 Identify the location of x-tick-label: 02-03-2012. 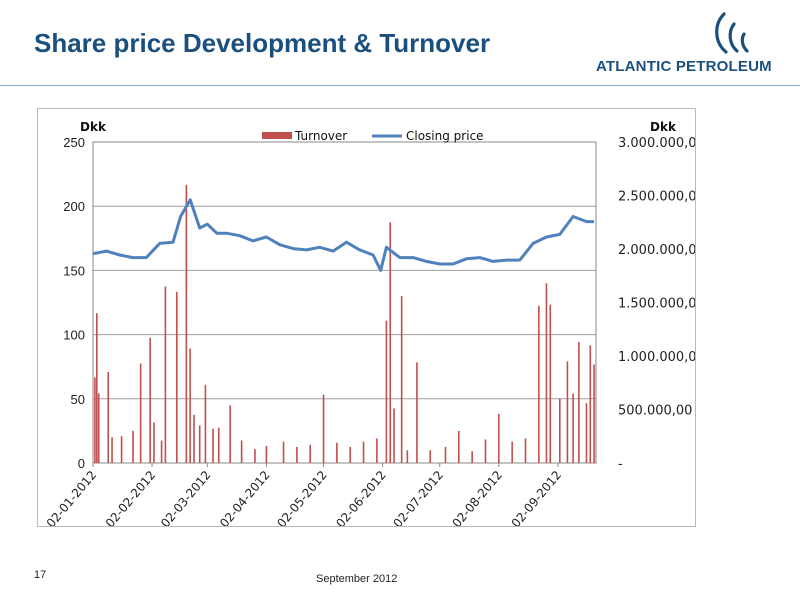
(186, 497).